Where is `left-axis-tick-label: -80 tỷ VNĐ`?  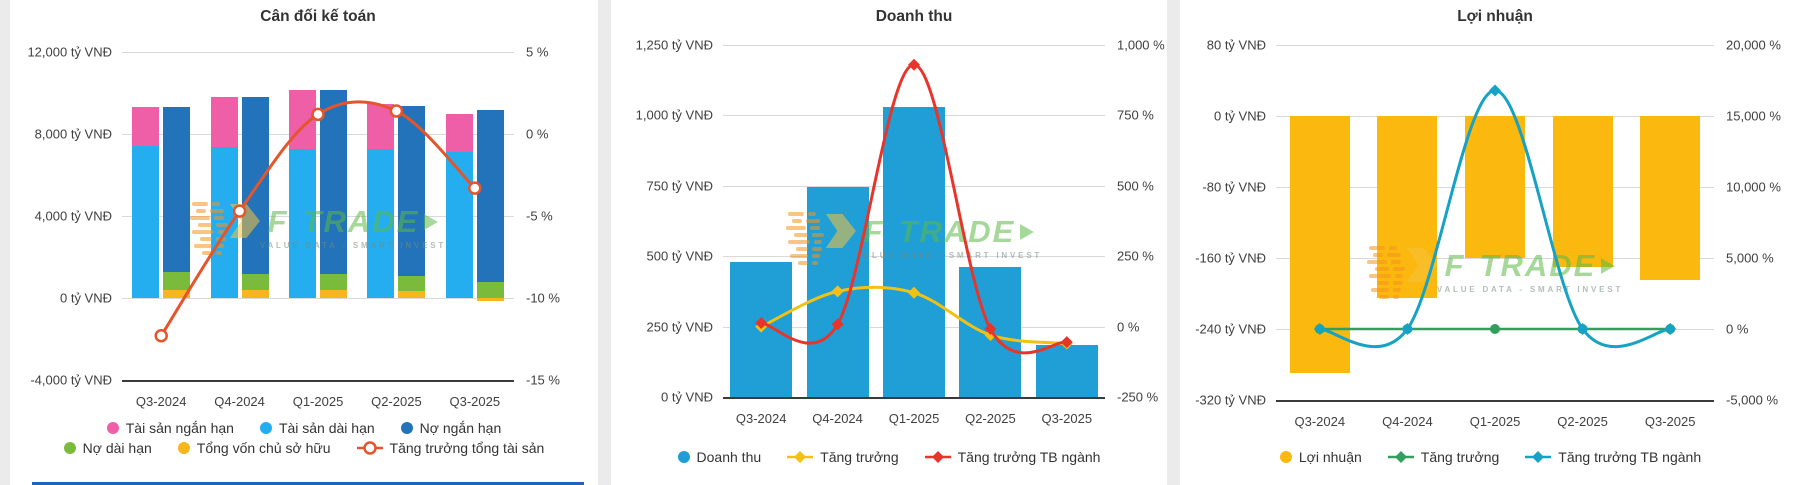 left-axis-tick-label: -80 tỷ VNĐ is located at coordinates (1234, 187).